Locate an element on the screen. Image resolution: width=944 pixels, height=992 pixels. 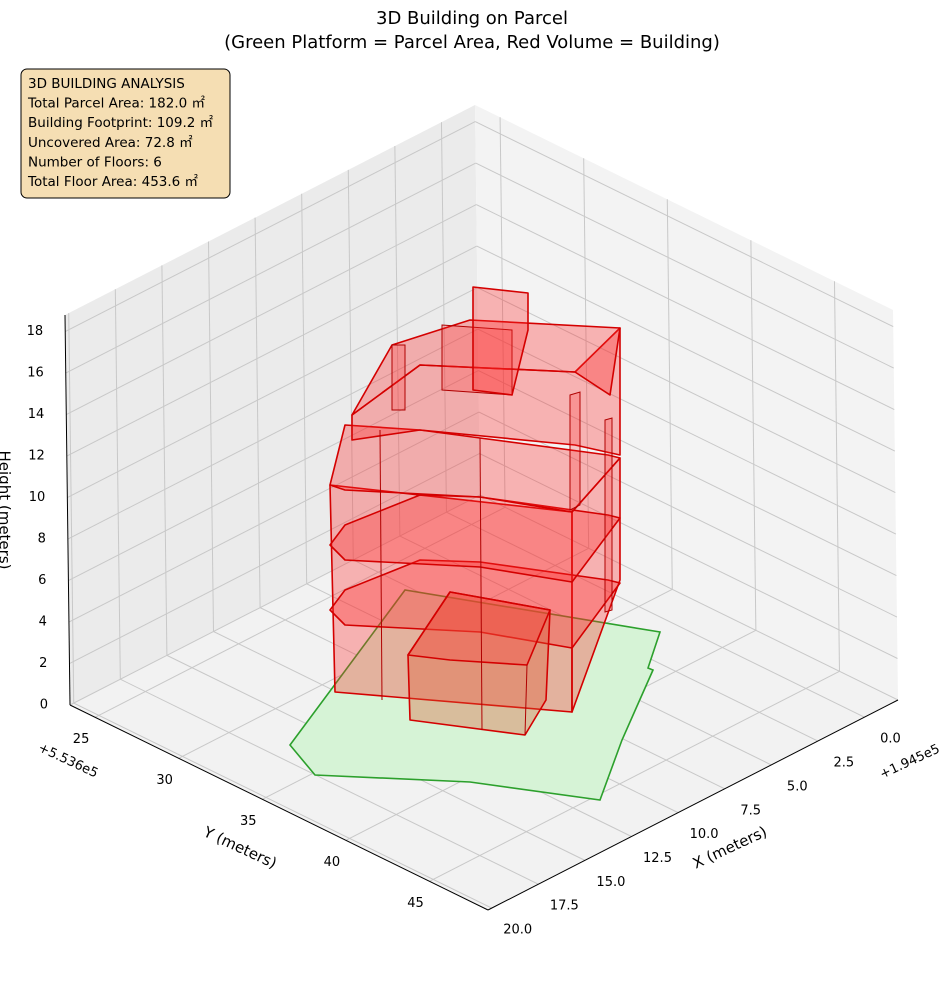
chart-title: 3D Building on Parcel is located at coordinates (472, 18).